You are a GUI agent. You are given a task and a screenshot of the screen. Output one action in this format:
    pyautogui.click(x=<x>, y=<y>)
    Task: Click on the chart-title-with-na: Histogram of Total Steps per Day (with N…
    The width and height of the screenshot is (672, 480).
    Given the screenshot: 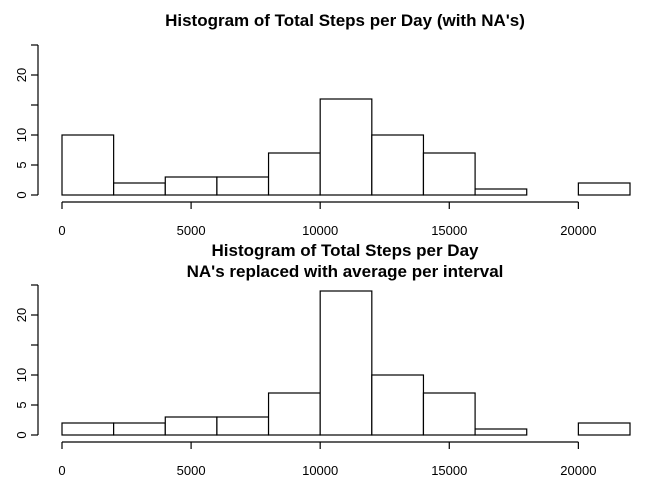 What is the action you would take?
    pyautogui.click(x=345, y=20)
    